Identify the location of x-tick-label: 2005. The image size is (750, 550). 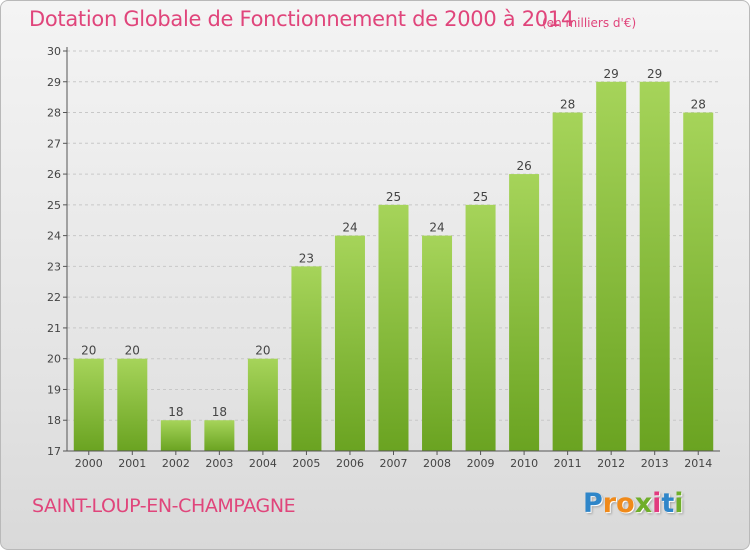
(306, 463).